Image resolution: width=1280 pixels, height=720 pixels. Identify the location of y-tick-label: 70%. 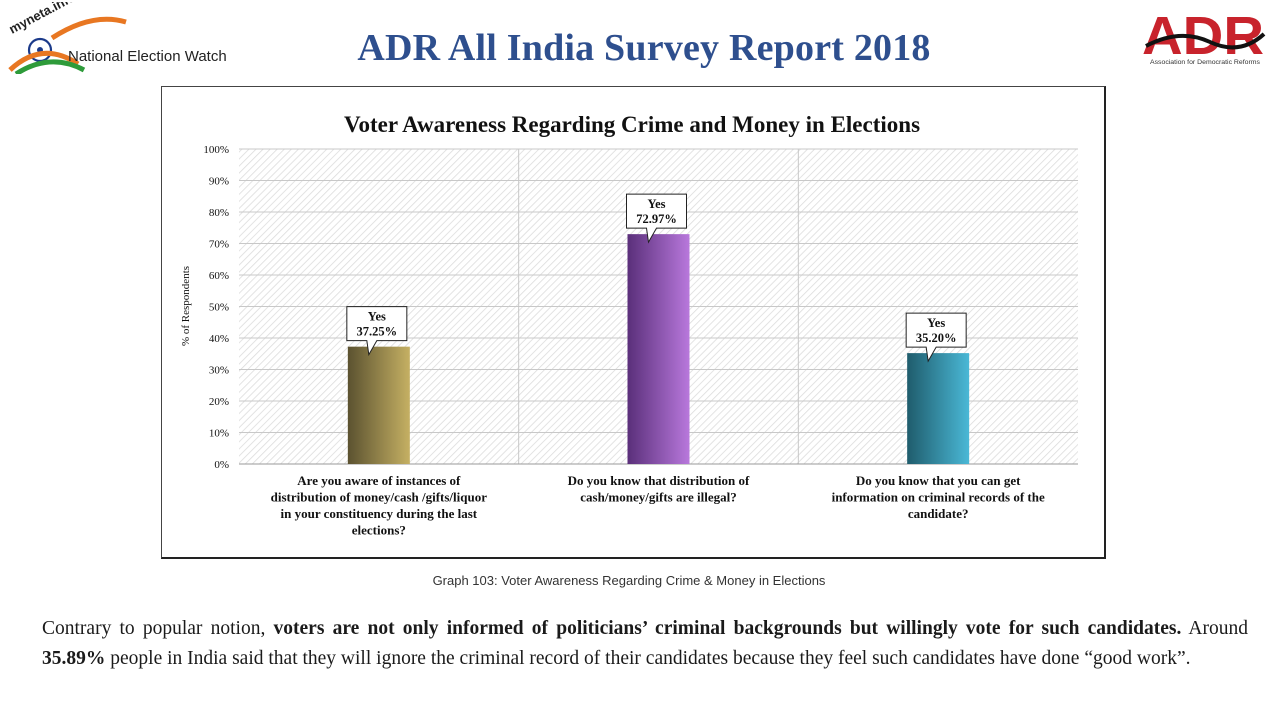
(219, 245).